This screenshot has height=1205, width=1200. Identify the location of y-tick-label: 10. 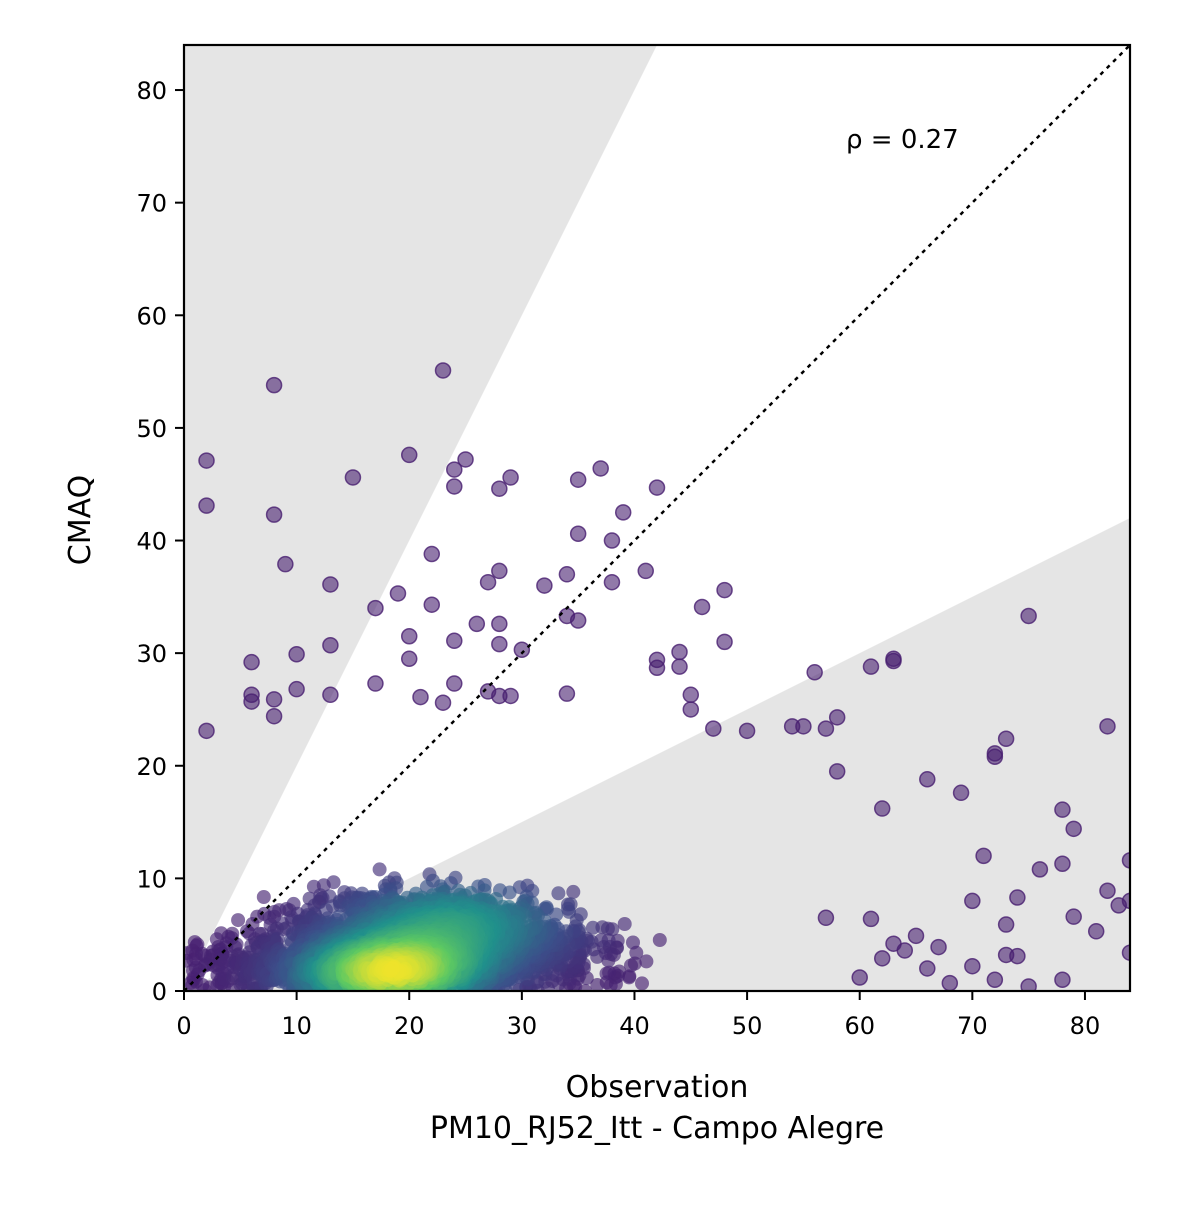
(151, 879).